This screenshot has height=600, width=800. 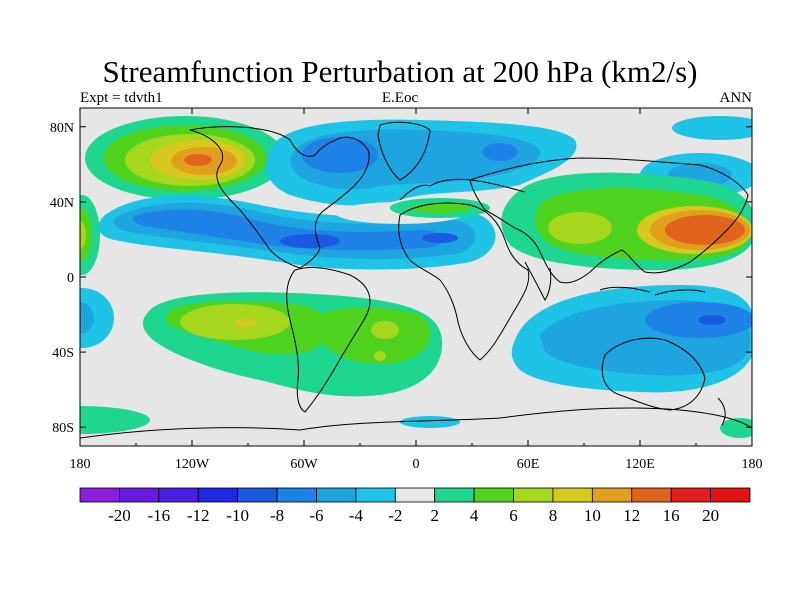 I want to click on colorbar-label: 4, so click(x=474, y=515).